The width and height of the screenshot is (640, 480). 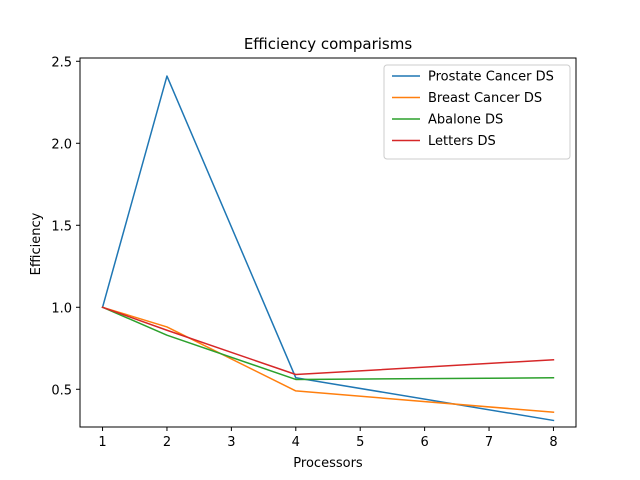 What do you see at coordinates (465, 120) in the screenshot?
I see `legend-label: Abalone DS` at bounding box center [465, 120].